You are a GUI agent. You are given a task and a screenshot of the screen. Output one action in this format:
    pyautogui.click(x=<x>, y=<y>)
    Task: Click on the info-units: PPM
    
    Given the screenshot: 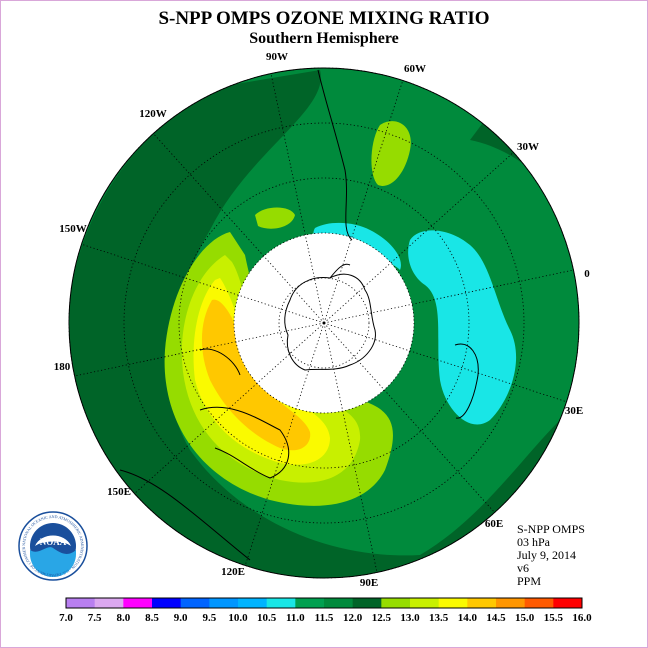 What is the action you would take?
    pyautogui.click(x=529, y=581)
    